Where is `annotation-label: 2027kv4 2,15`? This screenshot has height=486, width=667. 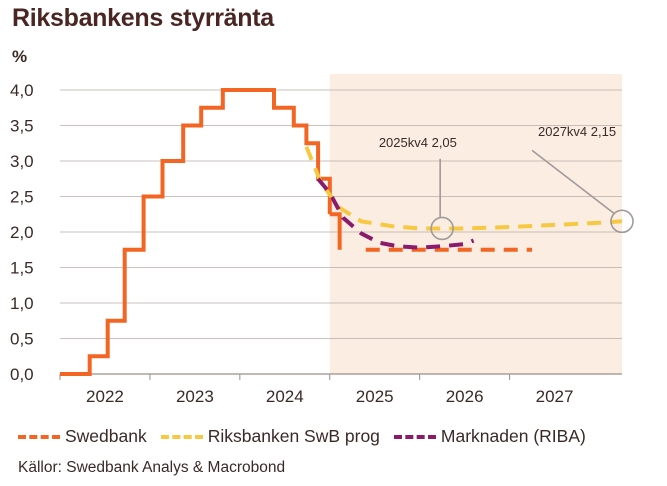
annotation-label: 2027kv4 2,15 is located at coordinates (577, 131).